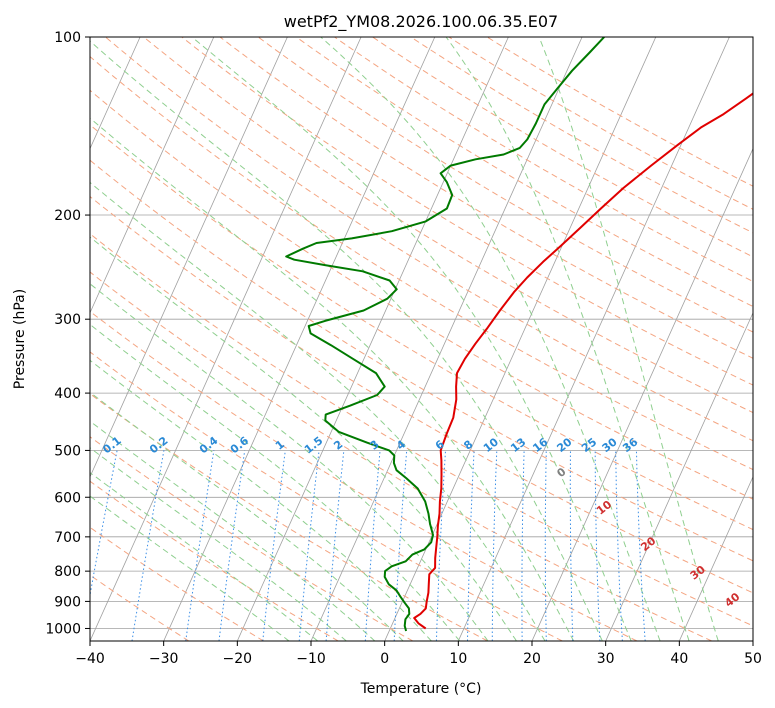 Image resolution: width=775 pixels, height=708 pixels. I want to click on mixing-ratio-label: 13, so click(518, 445).